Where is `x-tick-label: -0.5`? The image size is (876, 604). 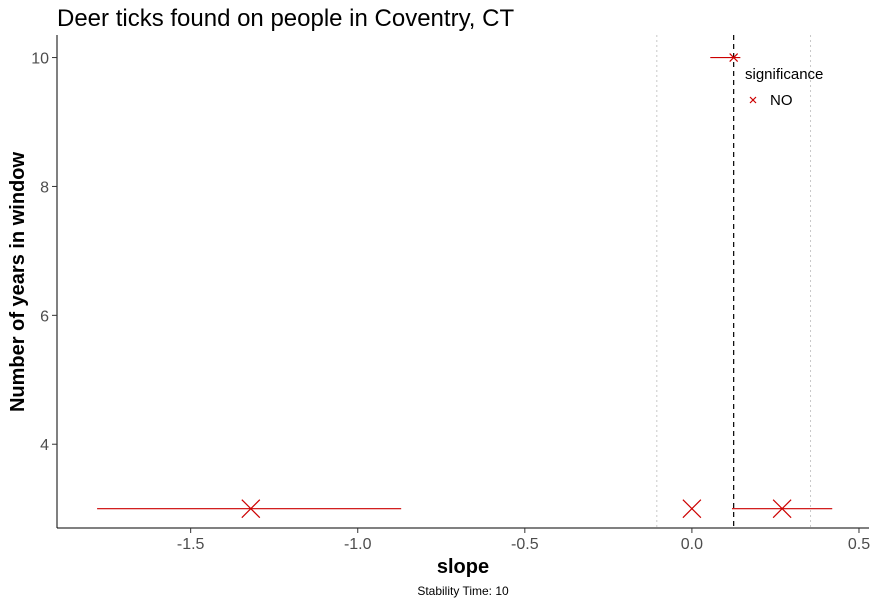
x-tick-label: -0.5 is located at coordinates (525, 544).